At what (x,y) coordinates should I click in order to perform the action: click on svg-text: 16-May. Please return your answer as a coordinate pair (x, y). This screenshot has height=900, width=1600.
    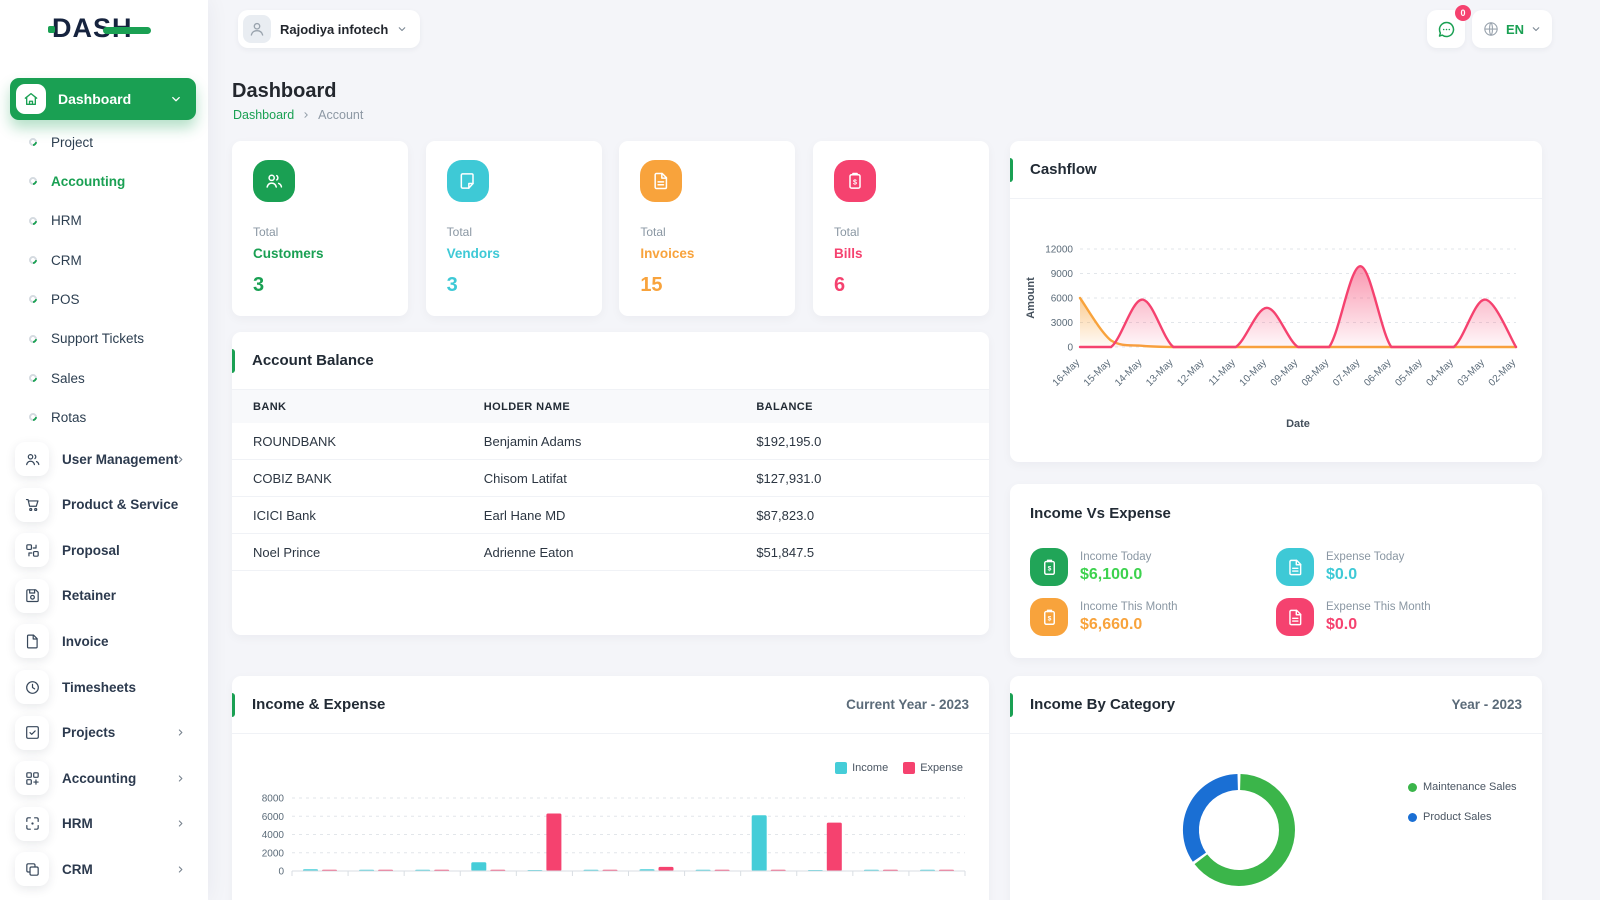
    Looking at the image, I should click on (1066, 372).